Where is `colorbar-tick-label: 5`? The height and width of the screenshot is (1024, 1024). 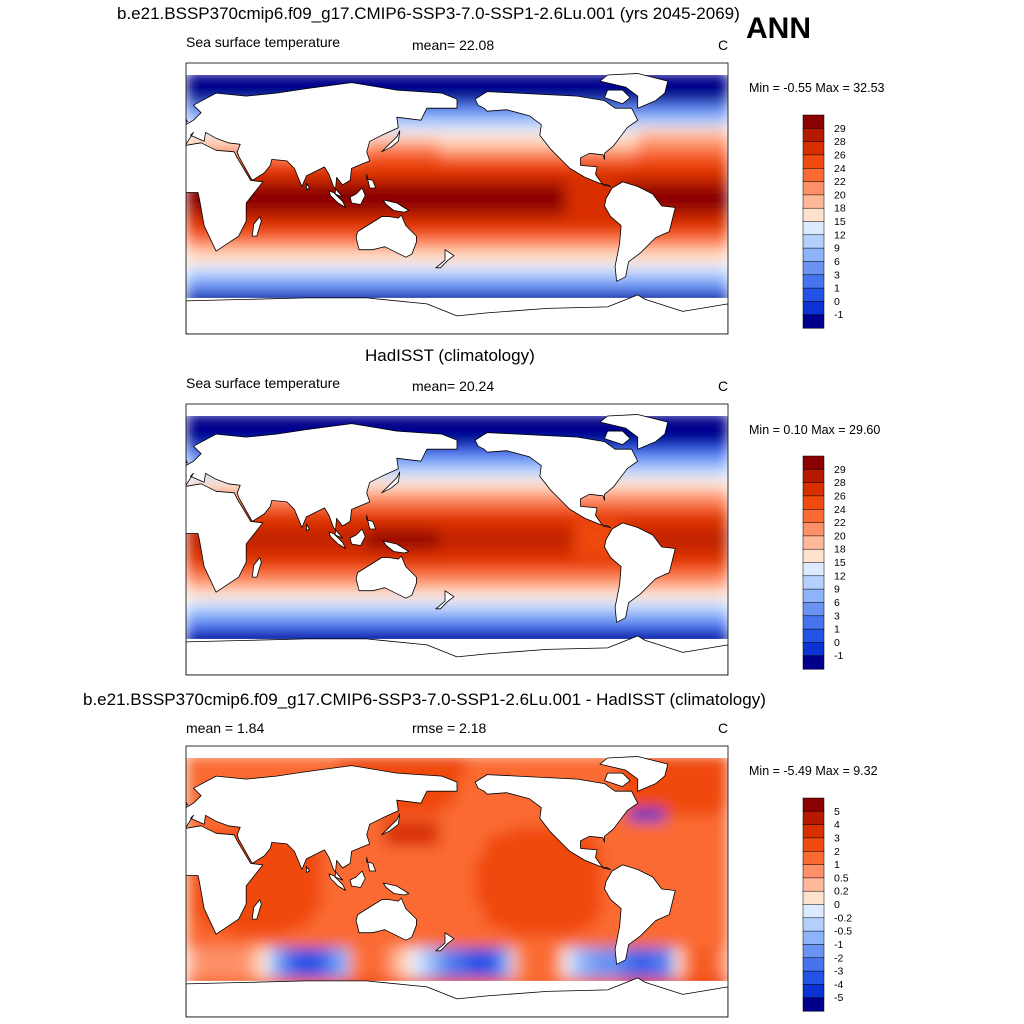
colorbar-tick-label: 5 is located at coordinates (837, 812).